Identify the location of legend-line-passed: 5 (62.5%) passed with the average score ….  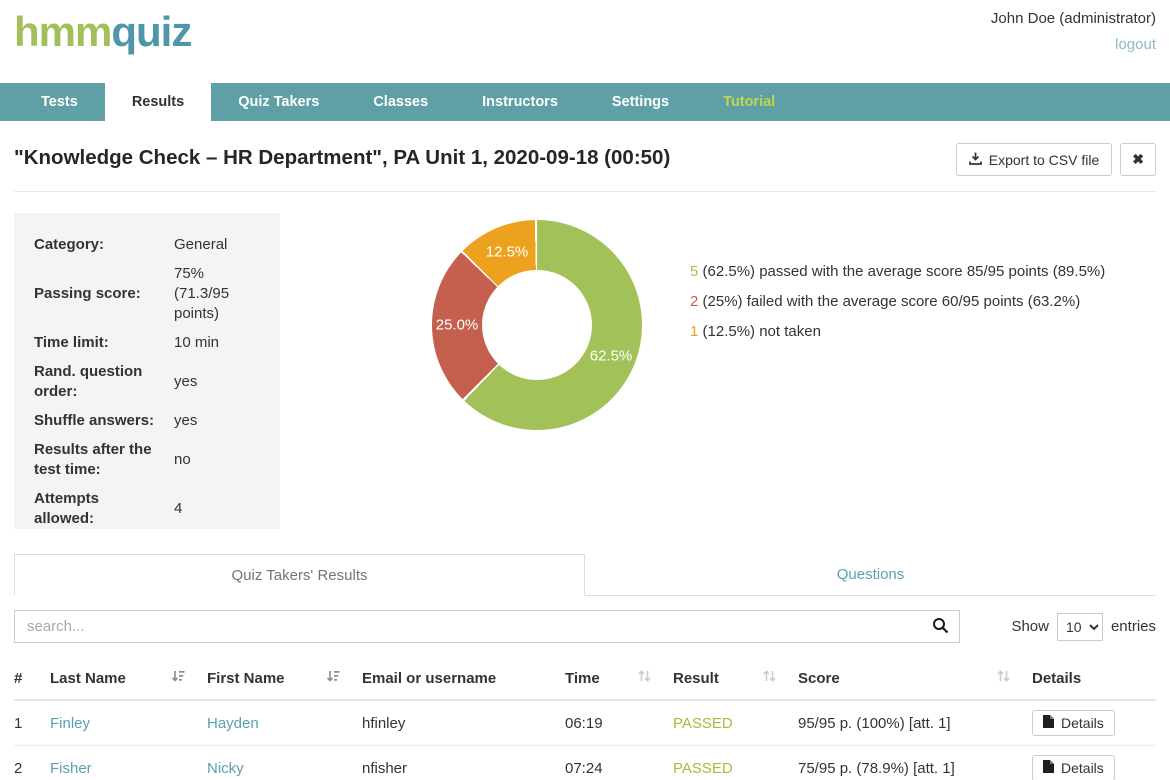
(897, 272).